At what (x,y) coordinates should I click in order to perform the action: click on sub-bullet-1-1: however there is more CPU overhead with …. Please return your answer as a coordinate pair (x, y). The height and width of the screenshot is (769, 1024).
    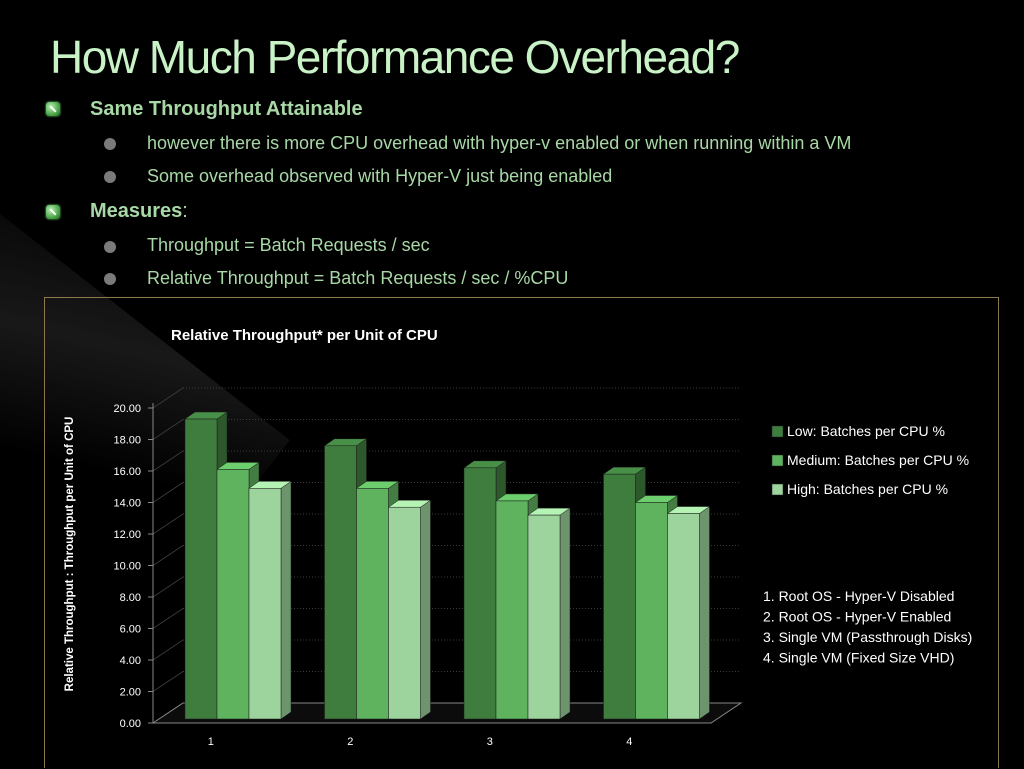
    Looking at the image, I should click on (499, 143).